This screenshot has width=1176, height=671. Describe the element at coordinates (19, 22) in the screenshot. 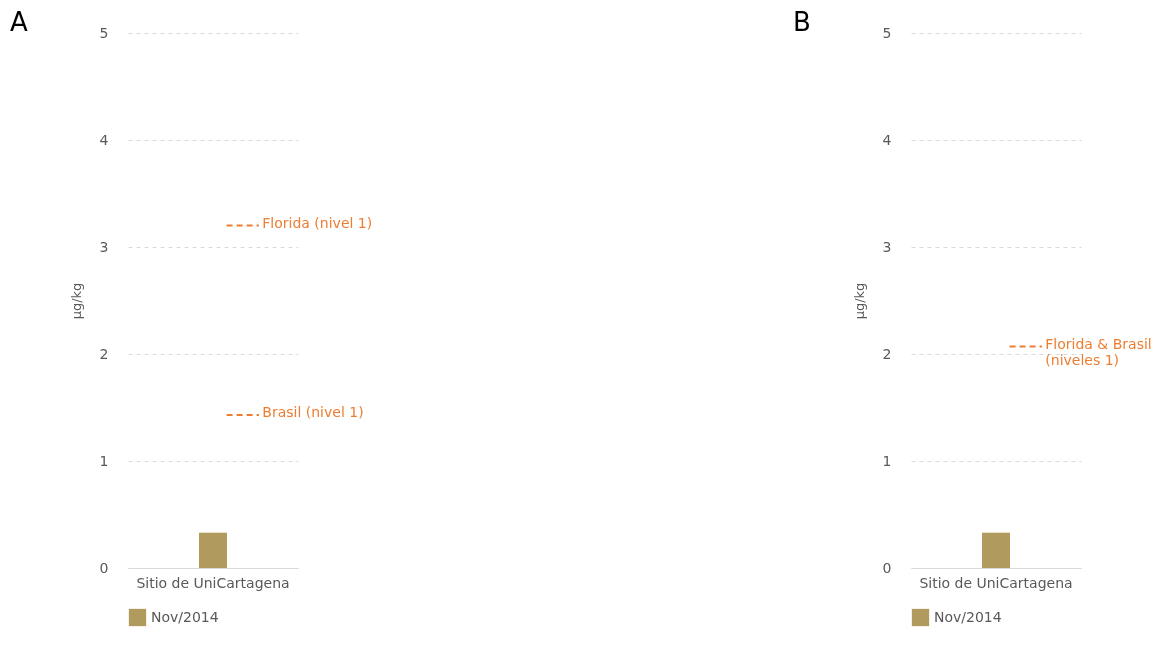

I see `chart-title: A` at that location.